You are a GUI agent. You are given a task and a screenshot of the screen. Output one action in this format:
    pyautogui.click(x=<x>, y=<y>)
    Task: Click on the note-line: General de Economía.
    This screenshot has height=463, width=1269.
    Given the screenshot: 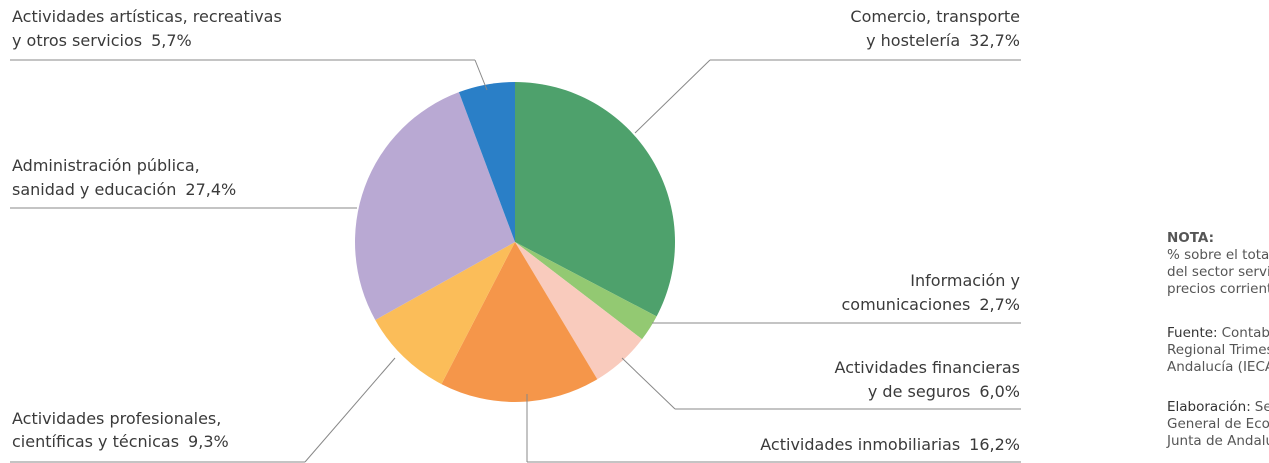 What is the action you would take?
    pyautogui.click(x=1218, y=424)
    